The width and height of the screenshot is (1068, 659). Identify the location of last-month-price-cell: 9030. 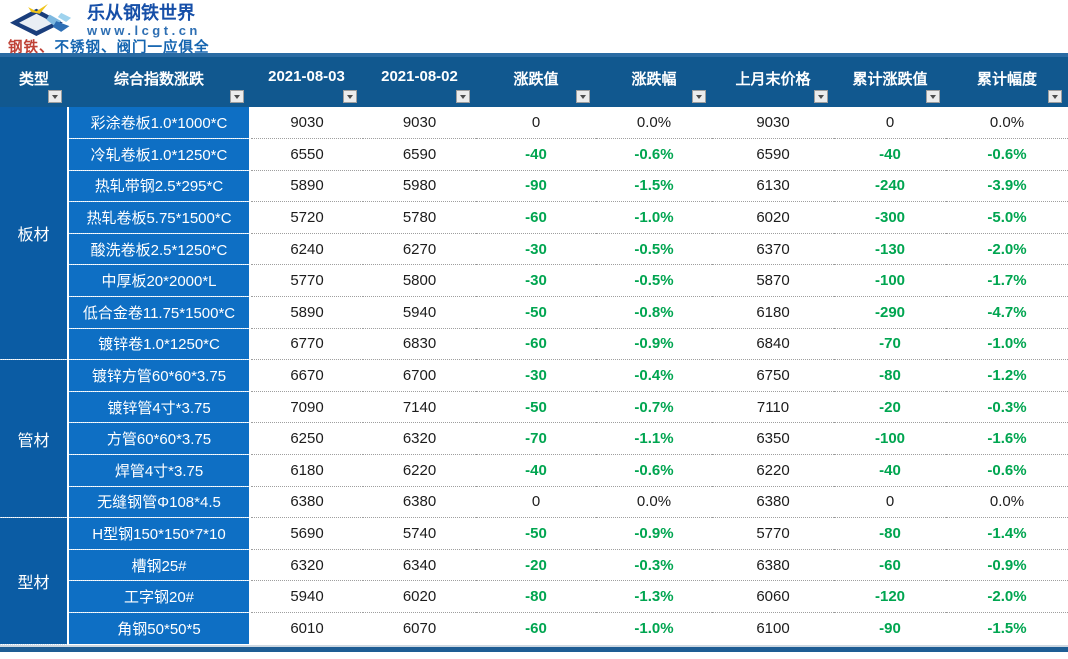
(773, 123).